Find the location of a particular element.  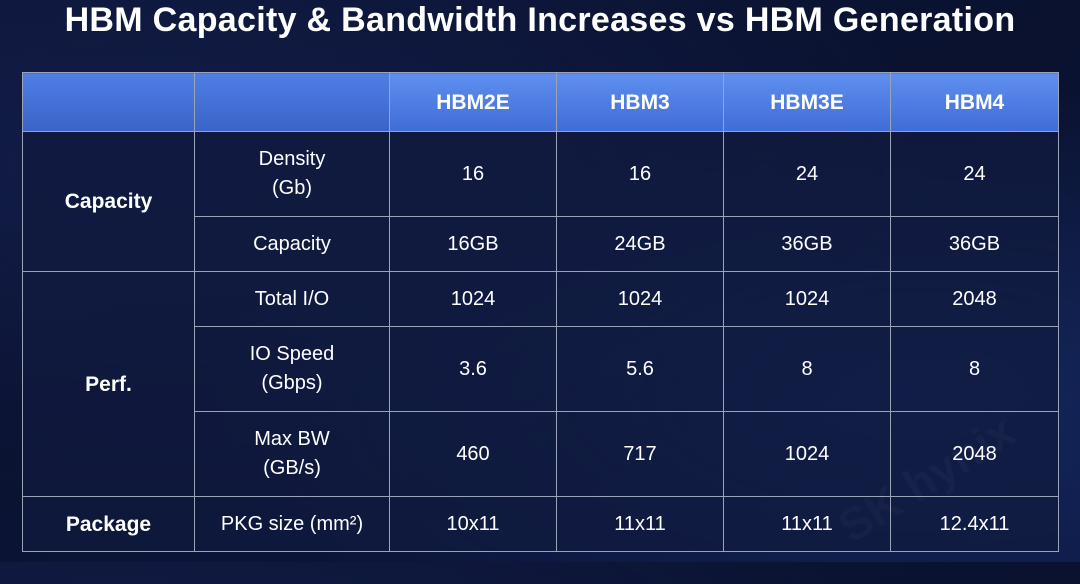

group-label-package: Package is located at coordinates (108, 524).